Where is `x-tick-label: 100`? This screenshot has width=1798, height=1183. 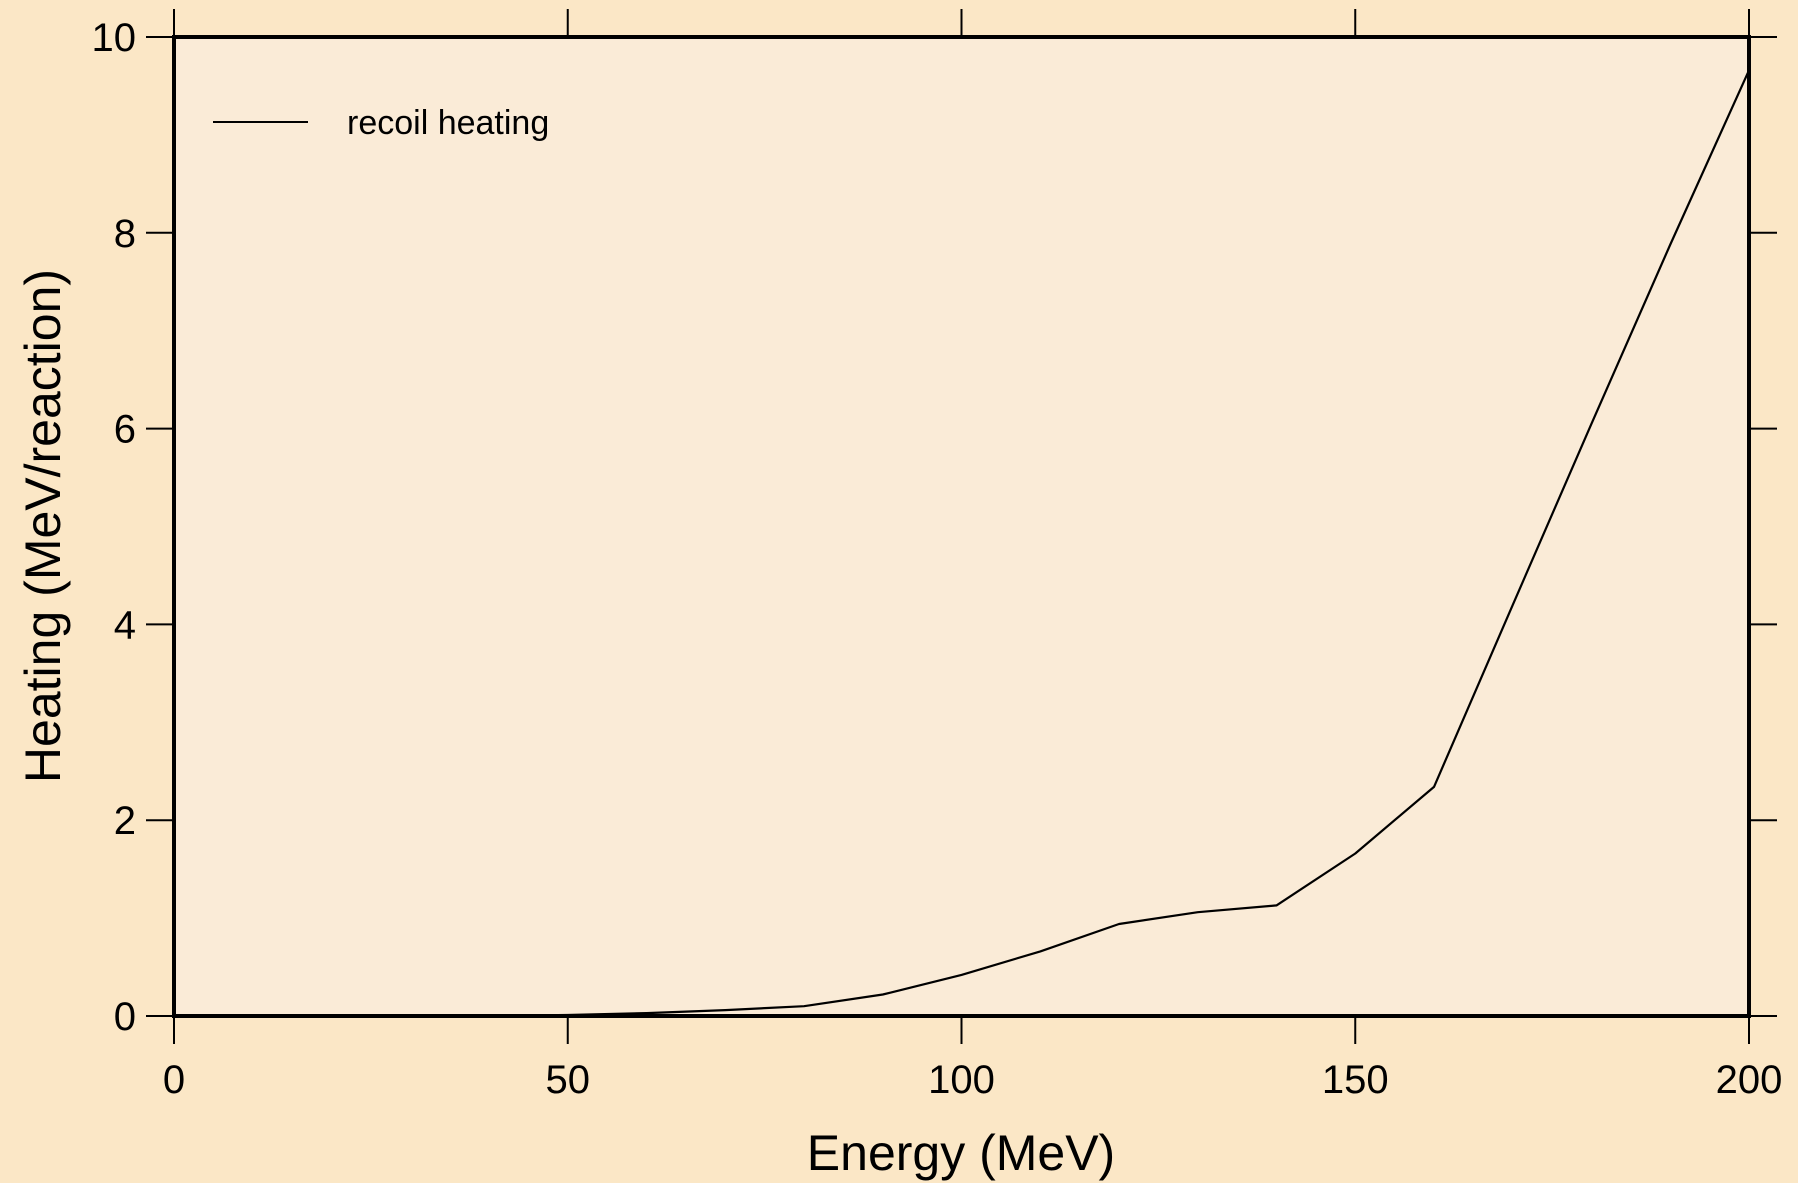
x-tick-label: 100 is located at coordinates (961, 1080).